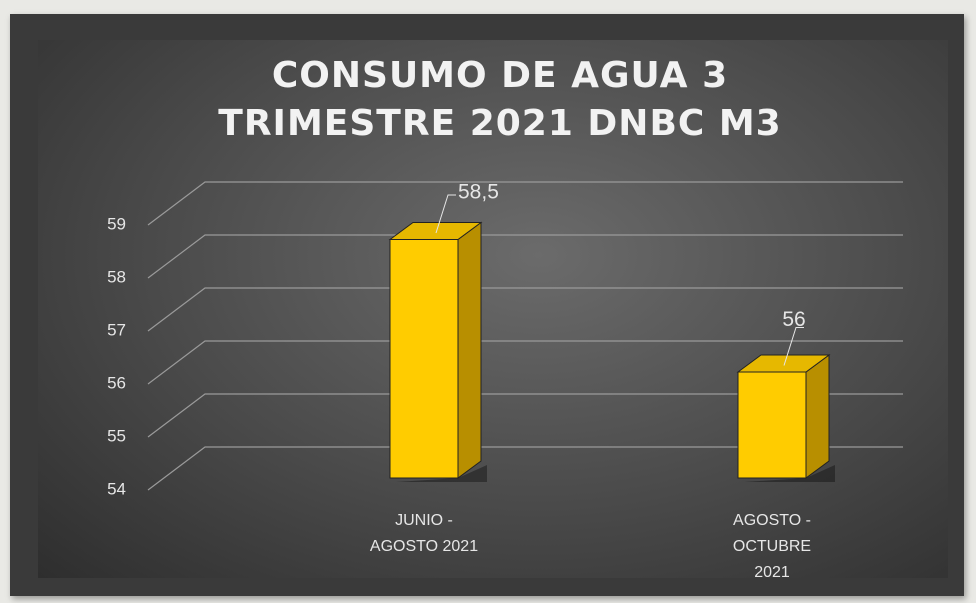 The width and height of the screenshot is (976, 603). I want to click on y-tick-label: 56, so click(116, 382).